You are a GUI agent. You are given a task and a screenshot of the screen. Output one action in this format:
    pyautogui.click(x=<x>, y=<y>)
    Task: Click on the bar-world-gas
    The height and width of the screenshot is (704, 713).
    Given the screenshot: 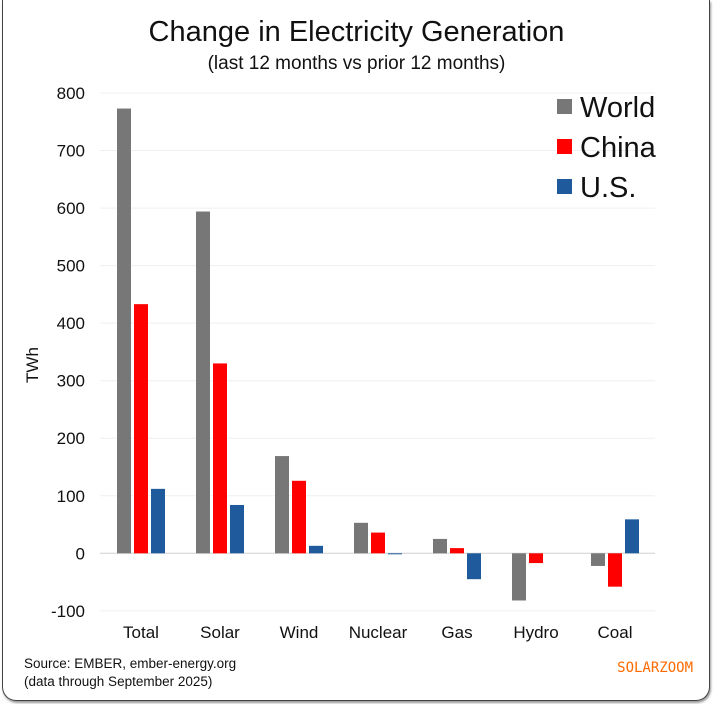 What is the action you would take?
    pyautogui.click(x=440, y=546)
    